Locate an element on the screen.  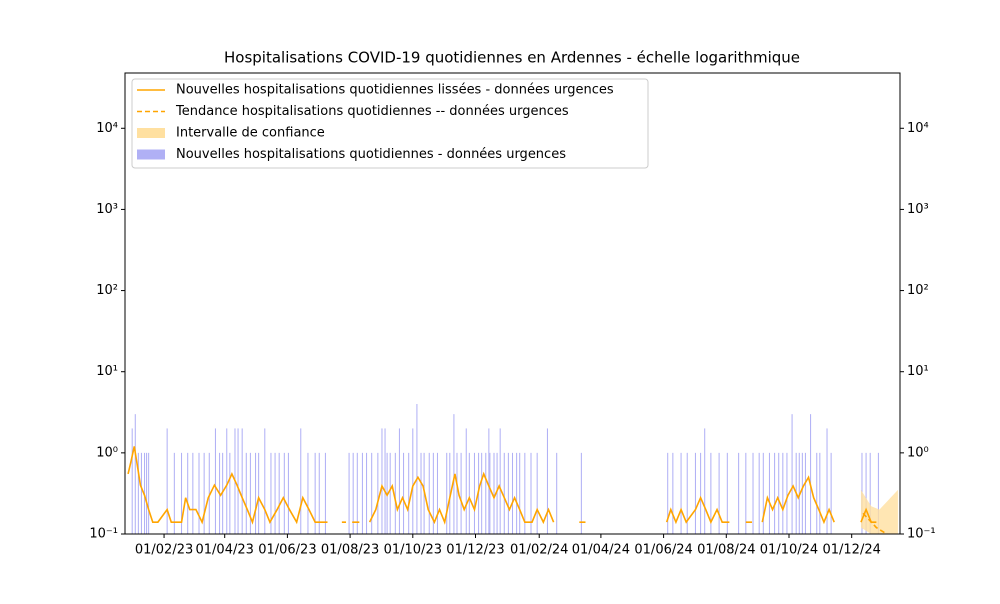
x-tick-label: 01/08/23 is located at coordinates (350, 550).